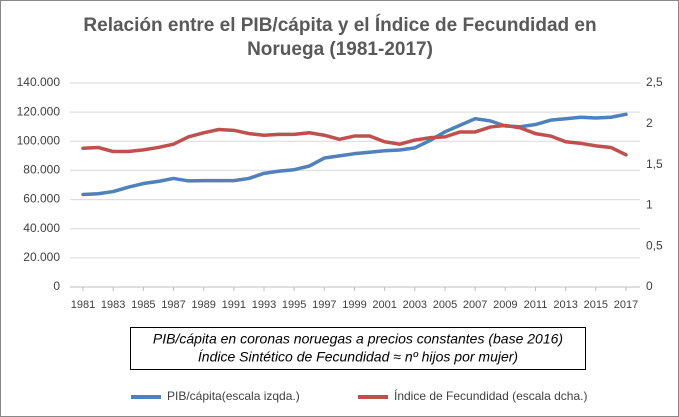  What do you see at coordinates (41, 170) in the screenshot?
I see `y-tick-label: 80.000` at bounding box center [41, 170].